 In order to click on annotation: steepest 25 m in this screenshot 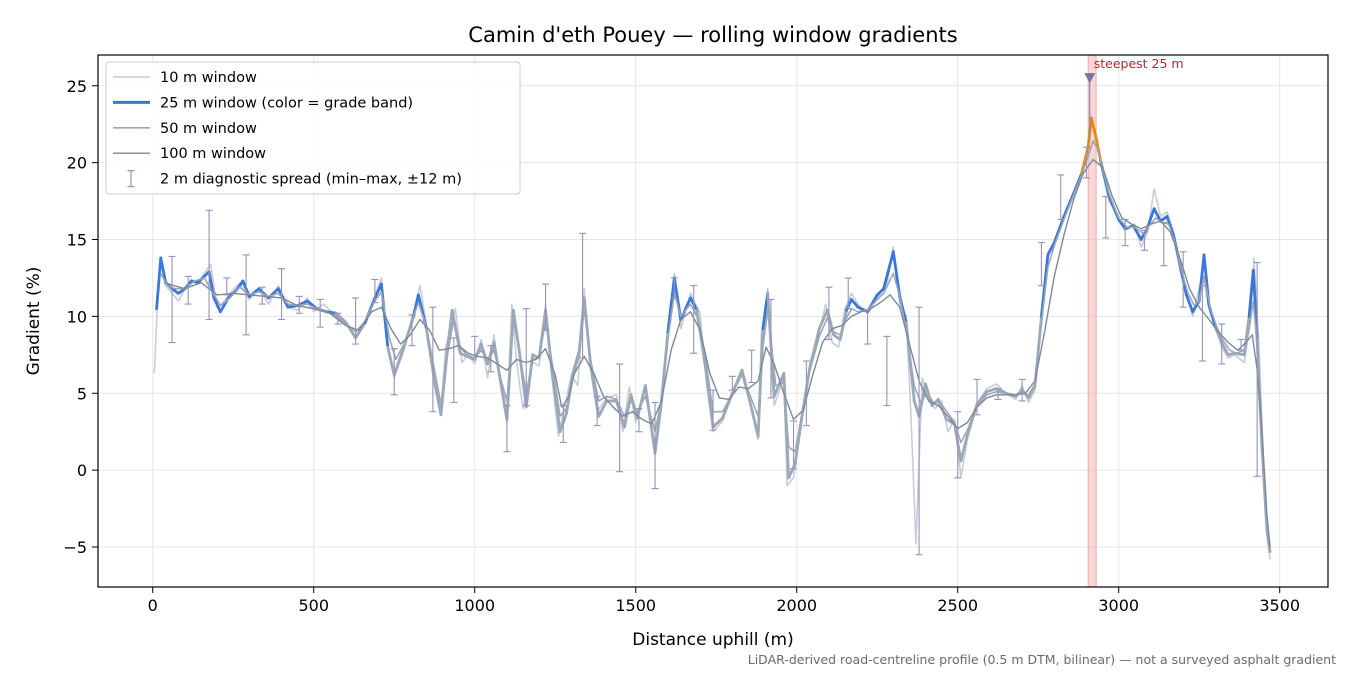, I will do `click(1134, 98)`.